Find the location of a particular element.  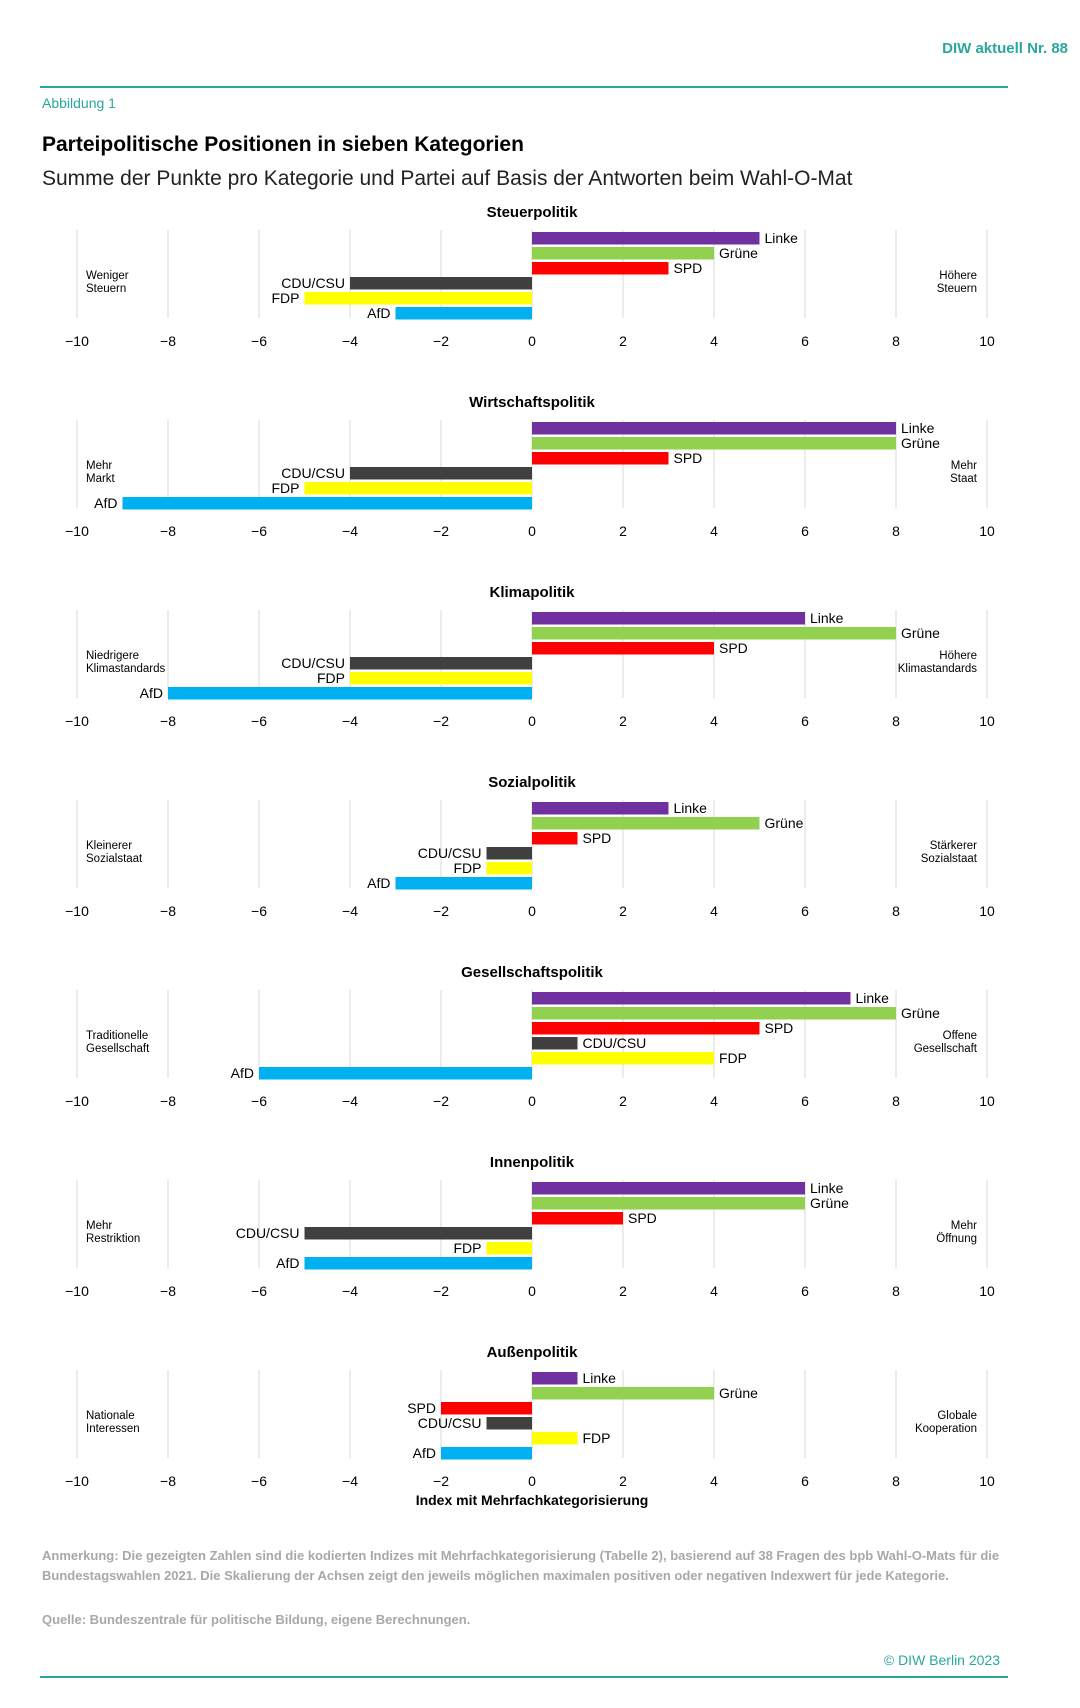

copyright: © DIW Berlin 2023 is located at coordinates (941, 1660).